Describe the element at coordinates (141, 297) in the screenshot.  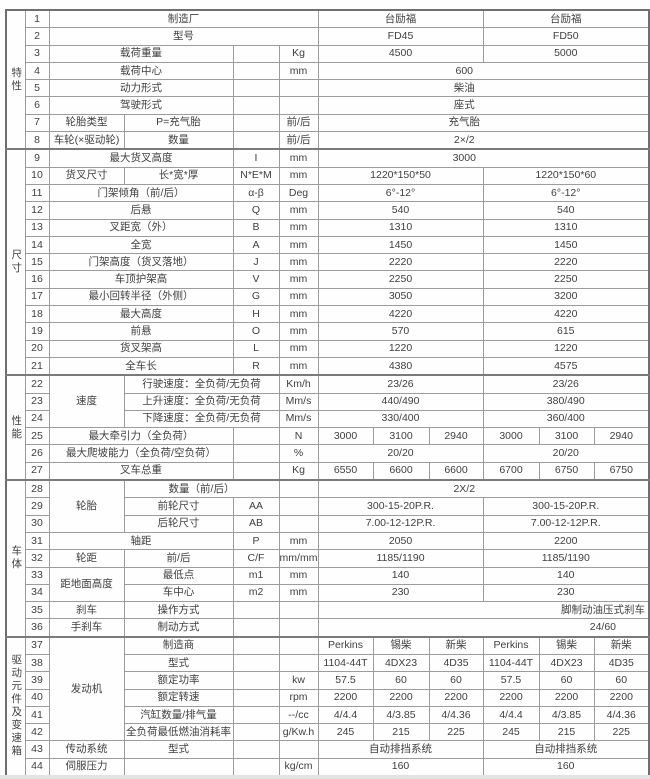
I see `param-label: 最小回转半径（外侧）` at that location.